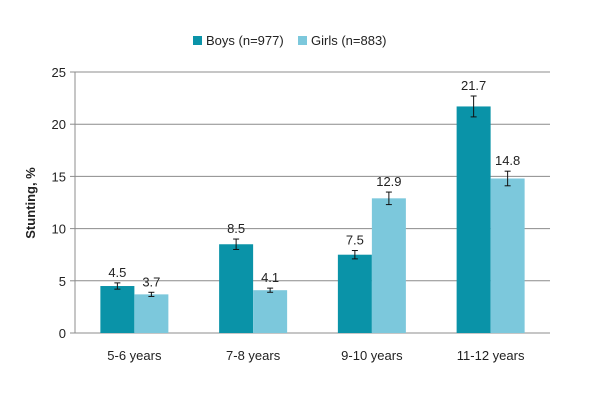 The height and width of the screenshot is (405, 600). What do you see at coordinates (59, 176) in the screenshot?
I see `y-tick-label: 15` at bounding box center [59, 176].